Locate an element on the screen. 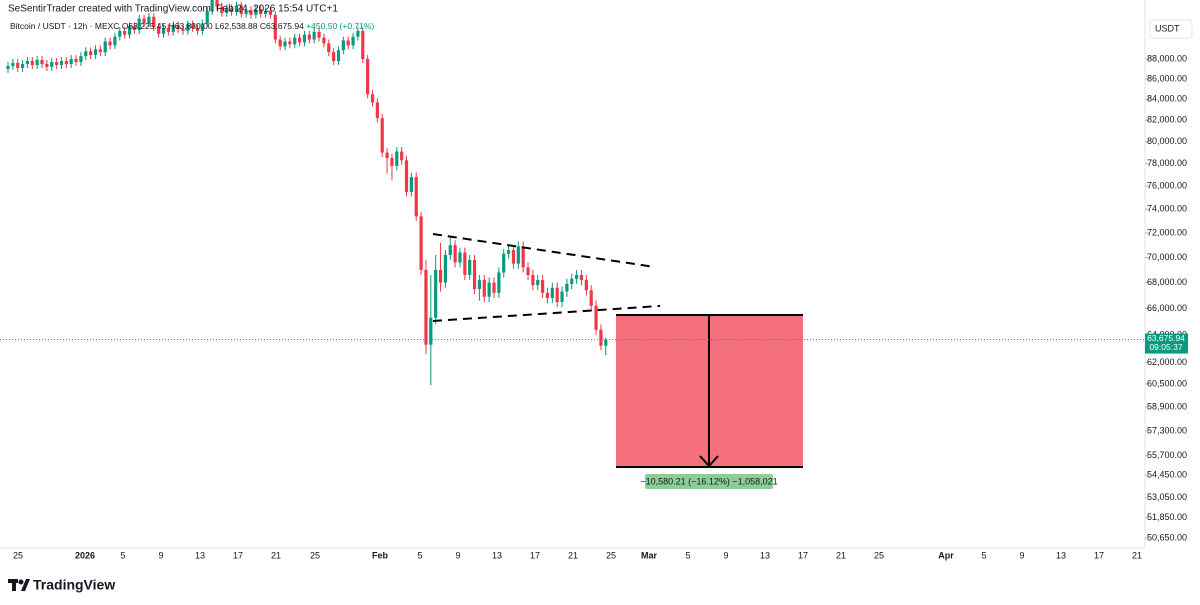 The image size is (1200, 605). x-tick-label: 2026 is located at coordinates (85, 555).